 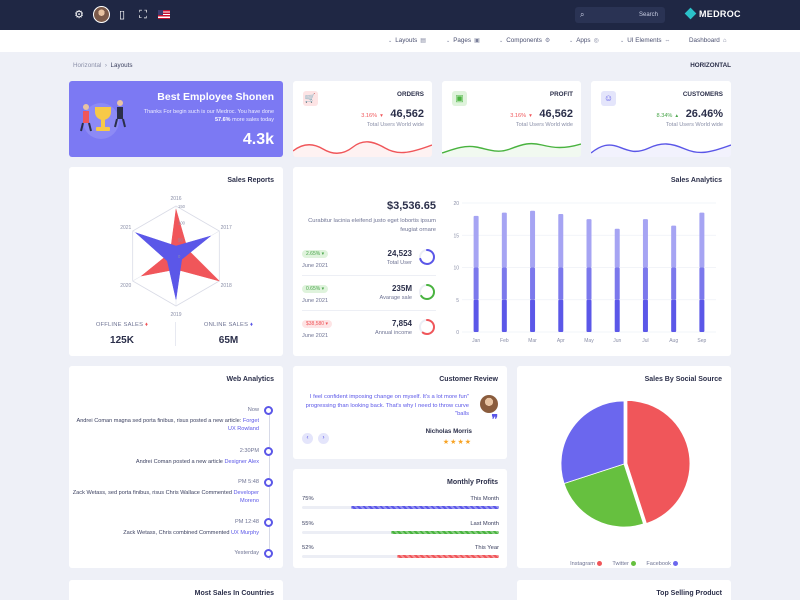 I want to click on next-button: ›, so click(x=323, y=438).